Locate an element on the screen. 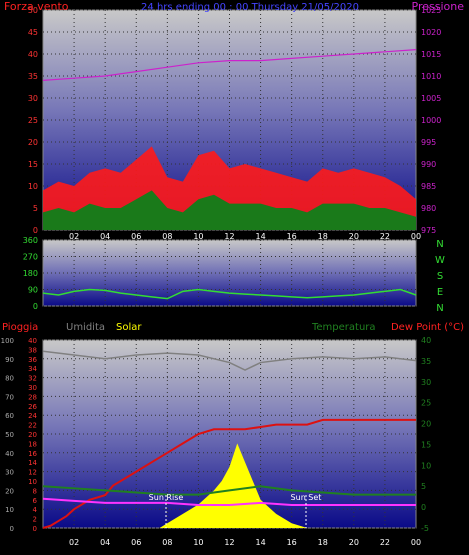 Image resolution: width=469 pixels, height=555 pixels. rain-tick: 8 is located at coordinates (35, 491).